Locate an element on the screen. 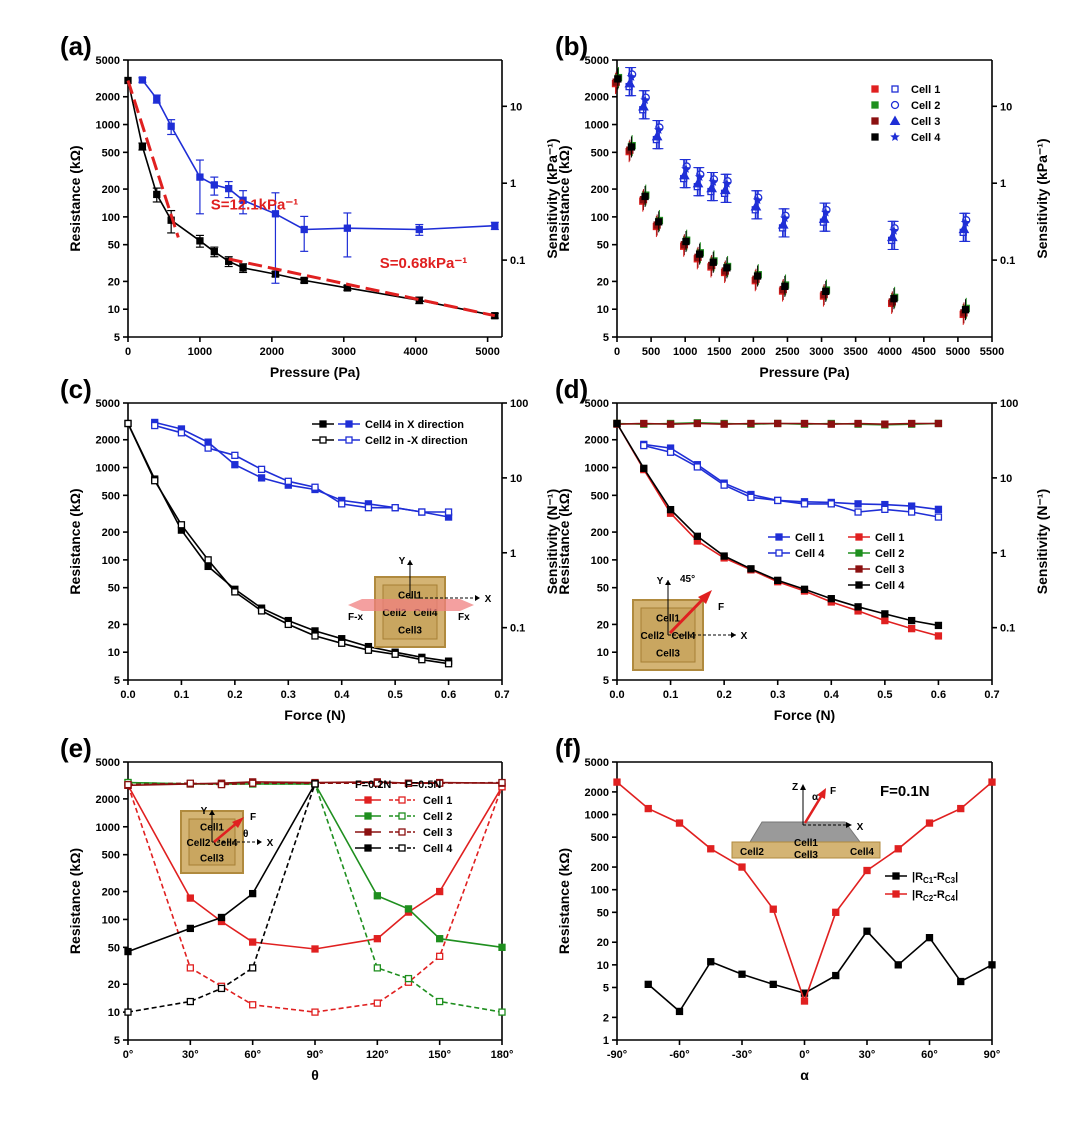 The height and width of the screenshot is (1124, 1080). legend-label: |RC2-RC4| is located at coordinates (935, 896).